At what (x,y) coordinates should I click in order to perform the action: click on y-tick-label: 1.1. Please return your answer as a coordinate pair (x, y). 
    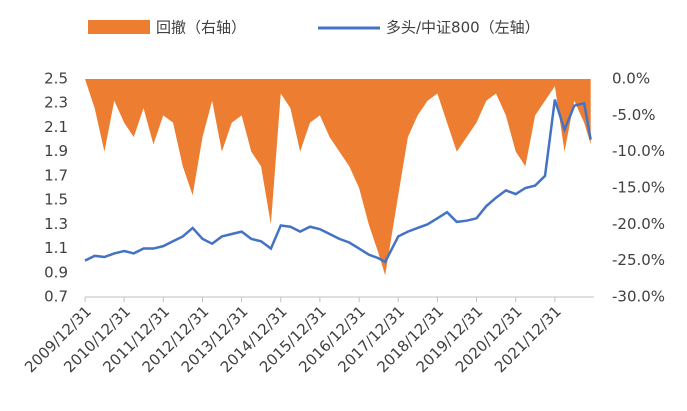
    Looking at the image, I should click on (56, 248).